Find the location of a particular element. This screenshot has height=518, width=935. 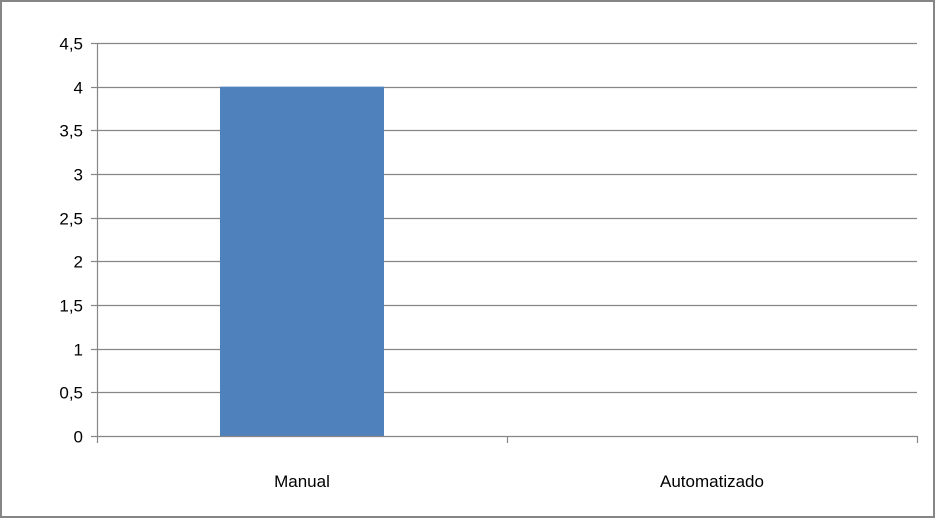

y-tick-label: 0 is located at coordinates (78, 437).